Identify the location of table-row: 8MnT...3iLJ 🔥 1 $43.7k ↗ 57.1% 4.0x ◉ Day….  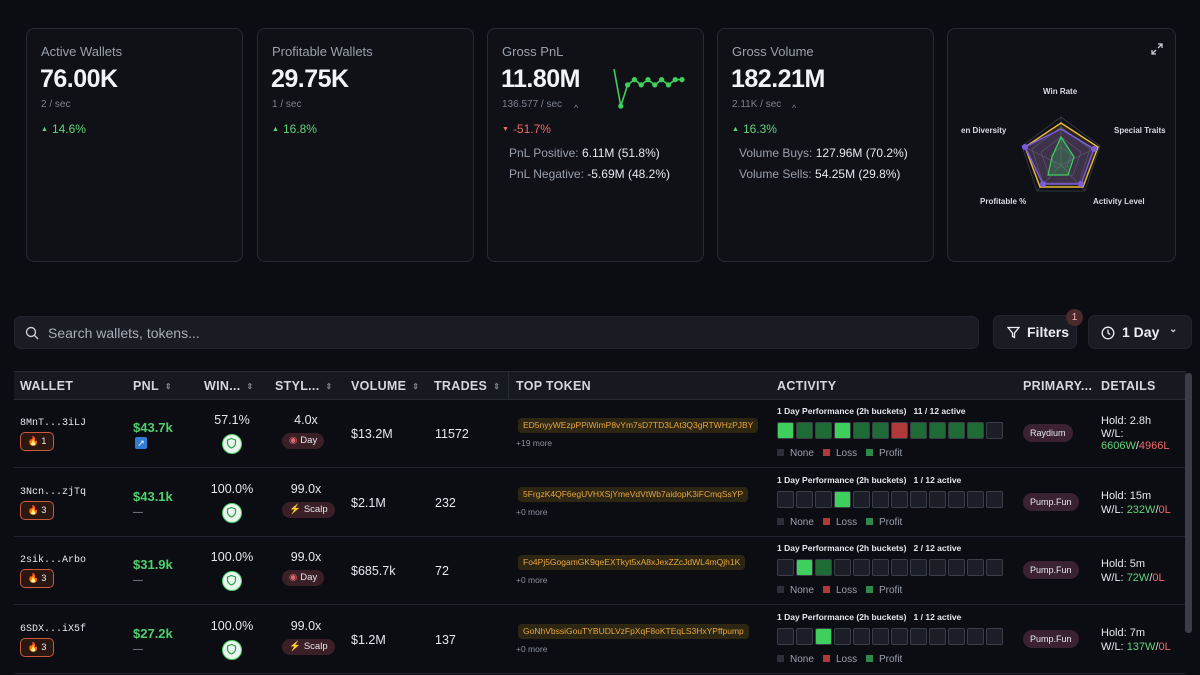
(600, 434).